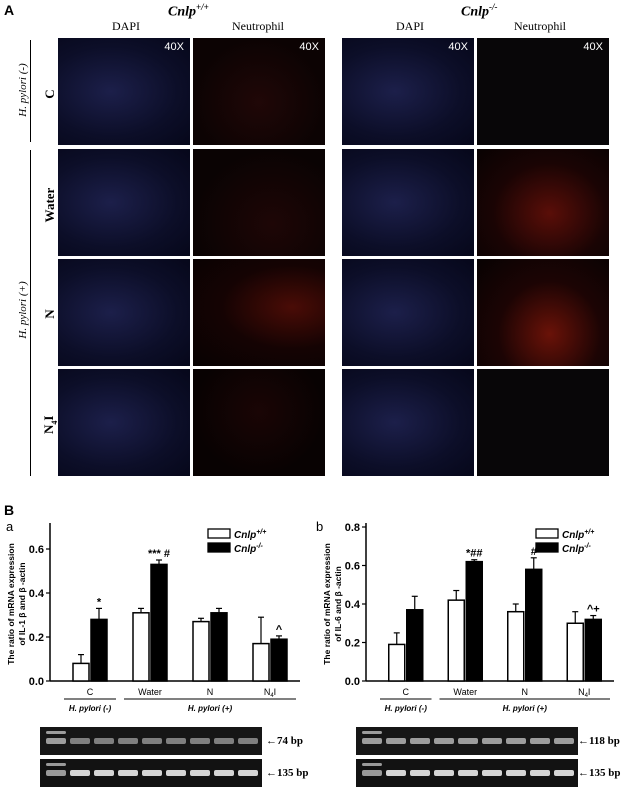  I want to click on band-label-il1b-target: ←74 bp, so click(284, 741).